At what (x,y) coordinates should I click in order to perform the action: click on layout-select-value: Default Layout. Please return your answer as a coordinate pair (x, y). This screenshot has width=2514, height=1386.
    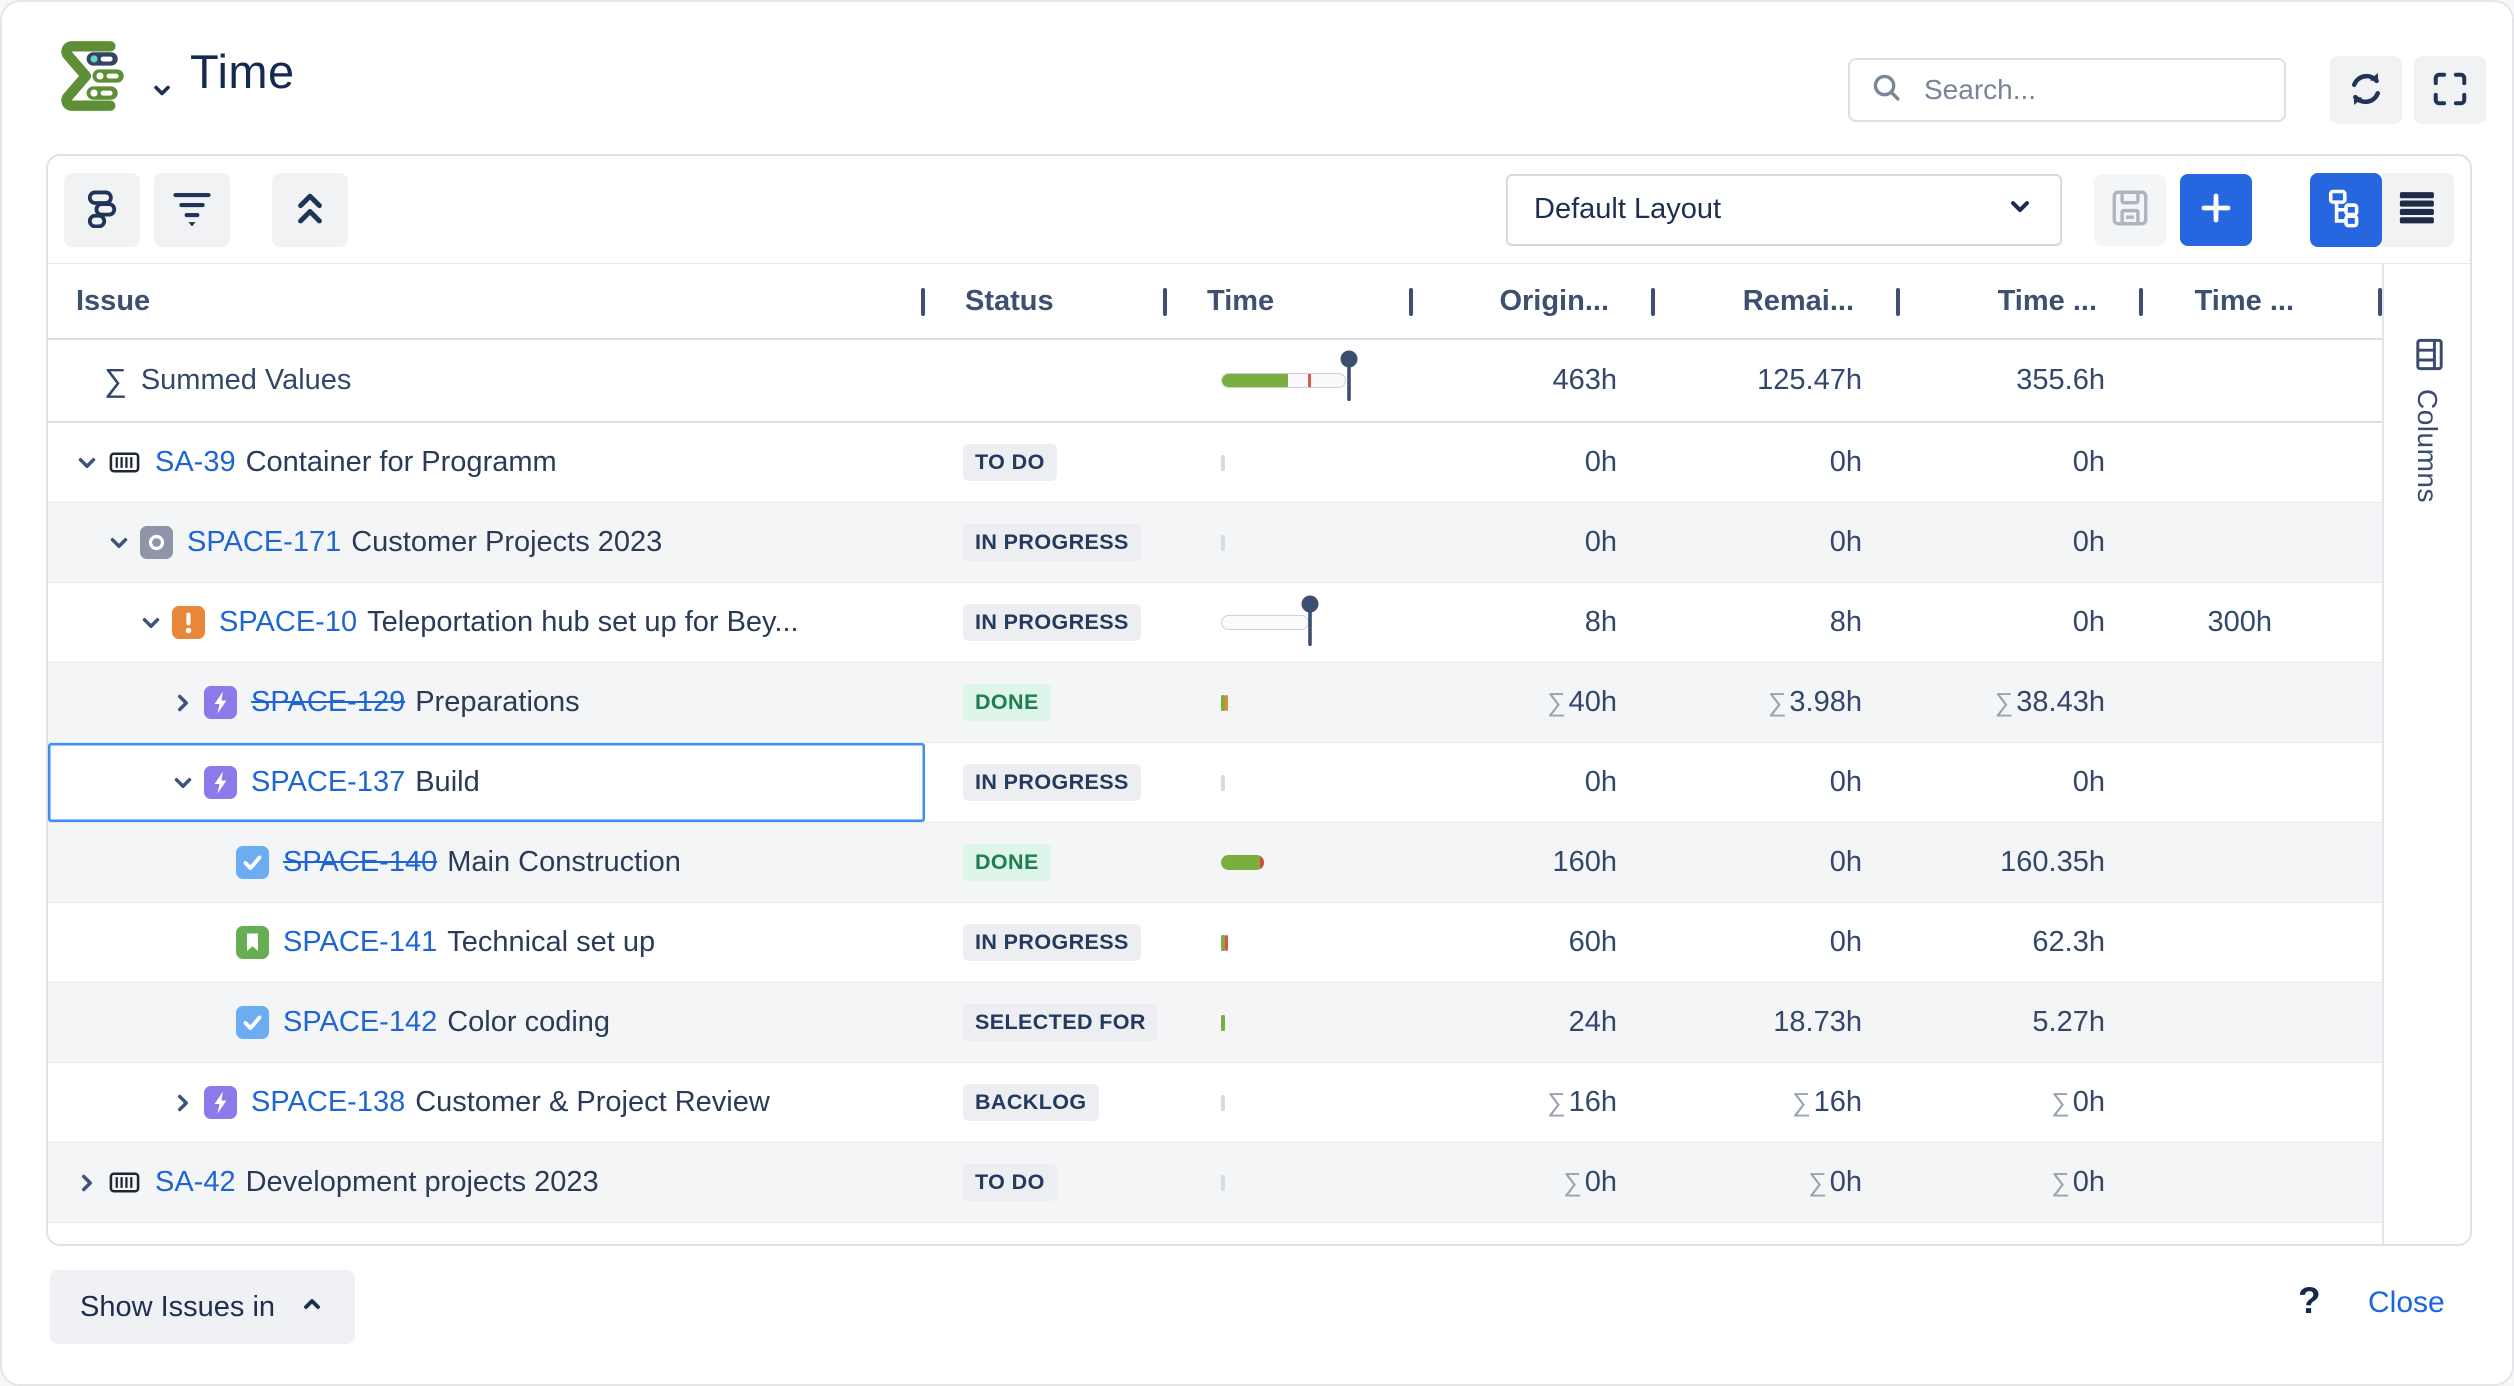
    Looking at the image, I should click on (1628, 209).